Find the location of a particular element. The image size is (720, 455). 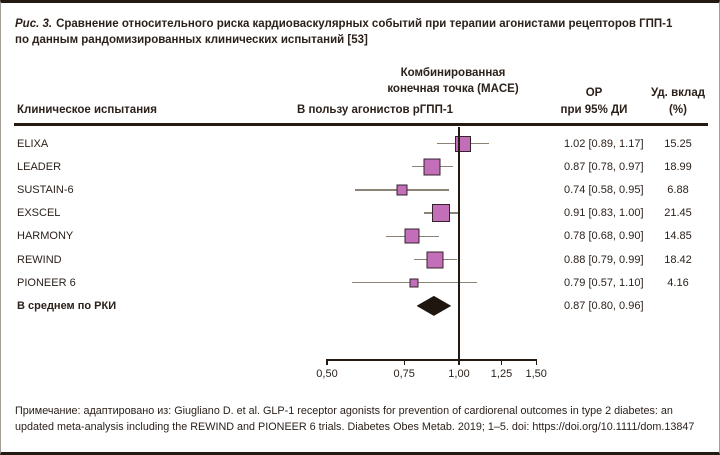

or-value: 0.87 [0.80, 0.96] is located at coordinates (604, 305).